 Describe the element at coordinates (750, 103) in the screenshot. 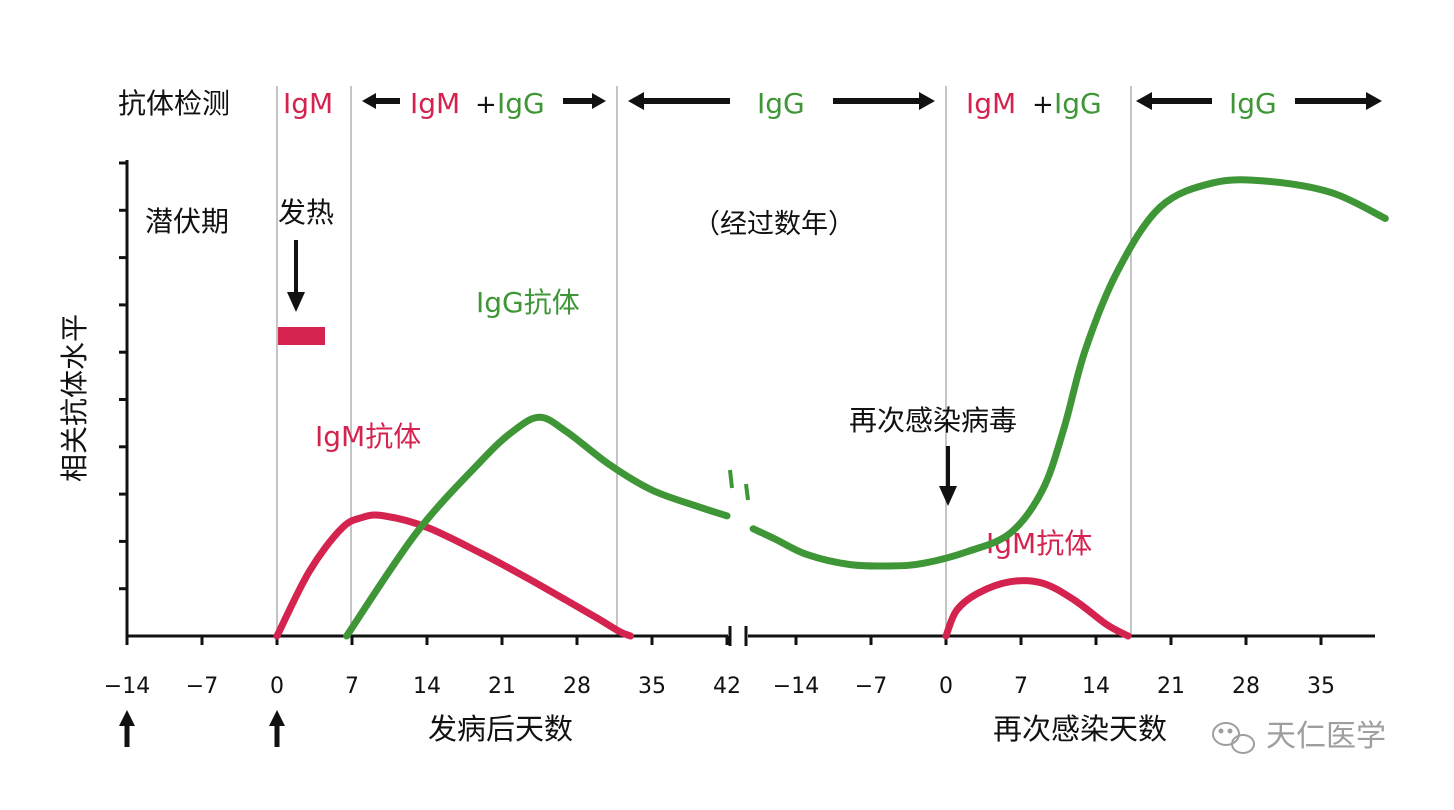

I see `header-row: 抗体检测 IgM IgM + IgG IgG IgM + IgG IgG` at that location.